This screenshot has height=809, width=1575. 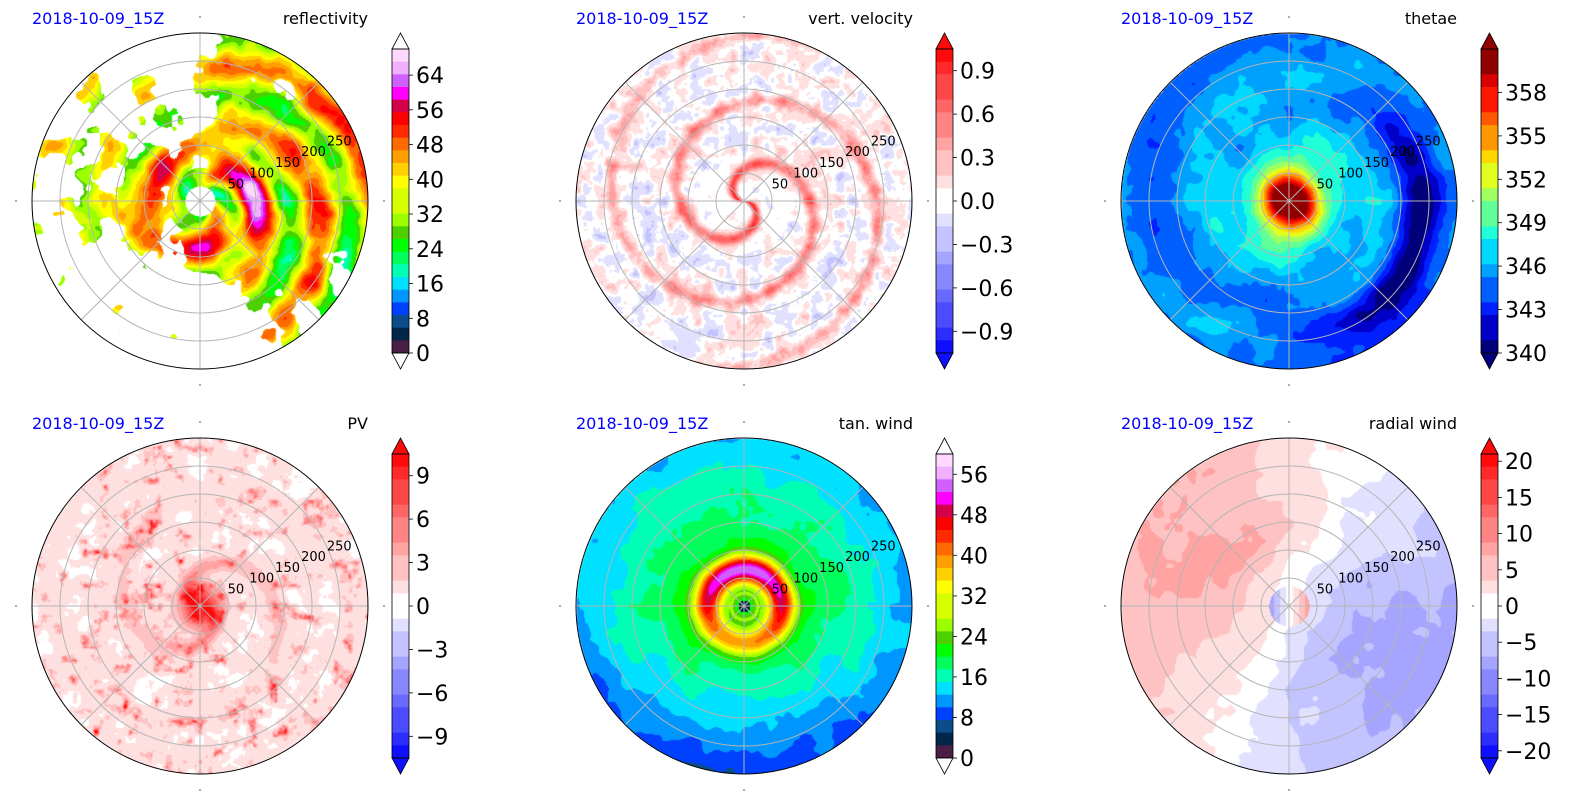 I want to click on colorbar-tick-label: −20, so click(x=1528, y=752).